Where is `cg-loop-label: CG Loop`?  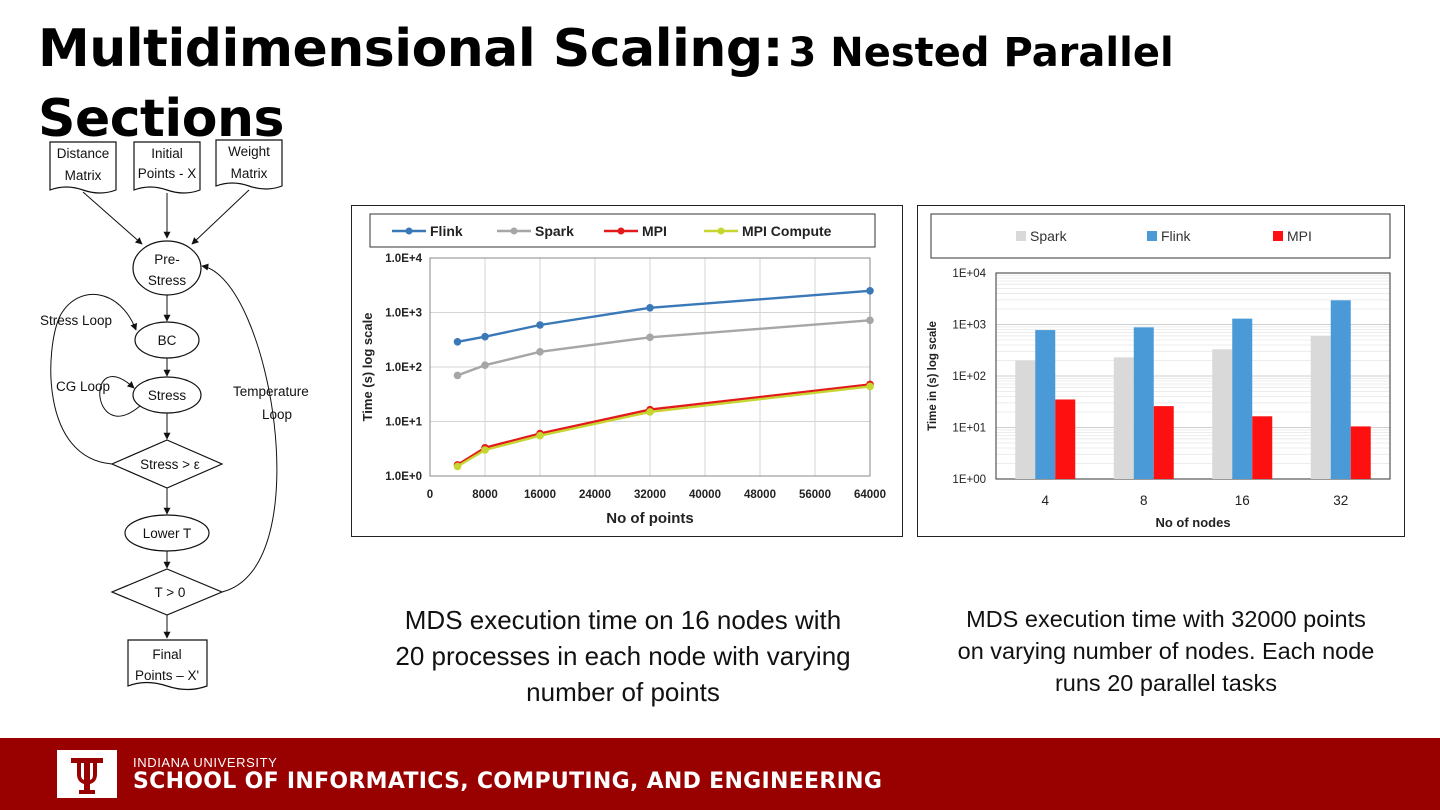 cg-loop-label: CG Loop is located at coordinates (83, 386).